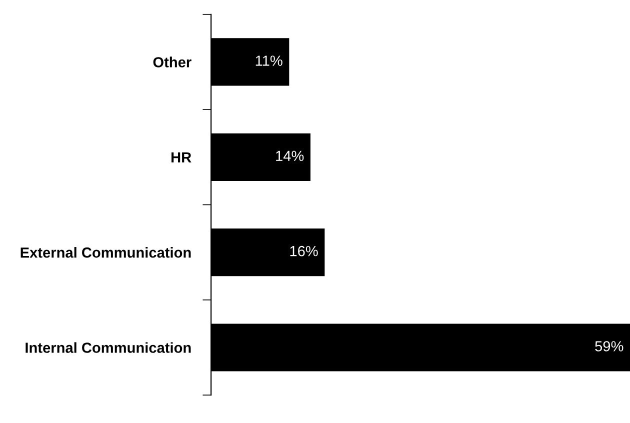  What do you see at coordinates (182, 157) in the screenshot?
I see `y-tick-label: HR` at bounding box center [182, 157].